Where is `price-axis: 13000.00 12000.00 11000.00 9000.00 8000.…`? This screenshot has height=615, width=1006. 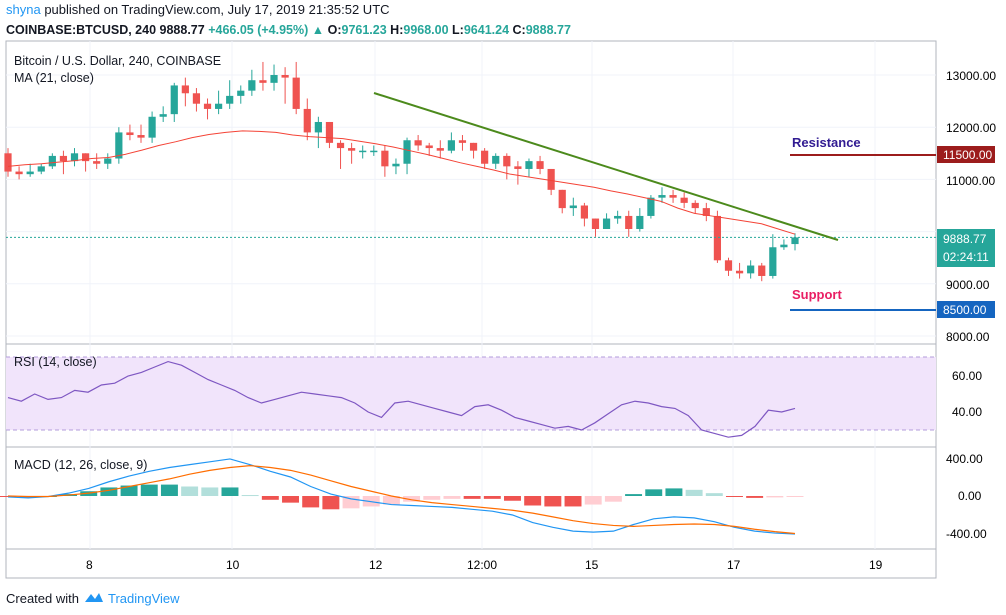 price-axis: 13000.00 12000.00 11000.00 9000.00 8000.… is located at coordinates (971, 206).